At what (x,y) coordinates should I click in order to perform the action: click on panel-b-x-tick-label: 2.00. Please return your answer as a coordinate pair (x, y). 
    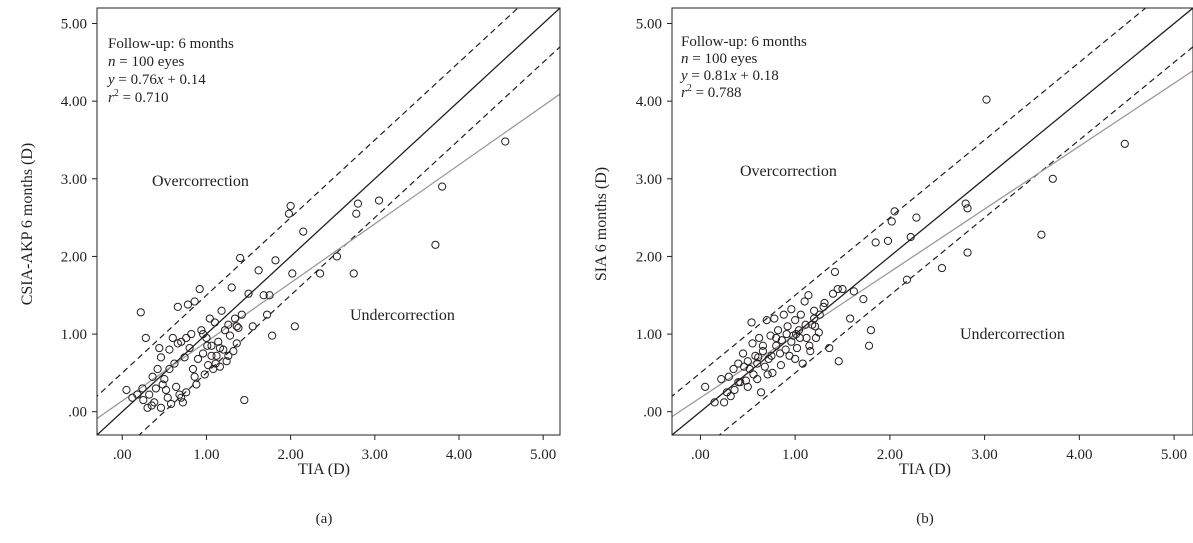
    Looking at the image, I should click on (890, 455).